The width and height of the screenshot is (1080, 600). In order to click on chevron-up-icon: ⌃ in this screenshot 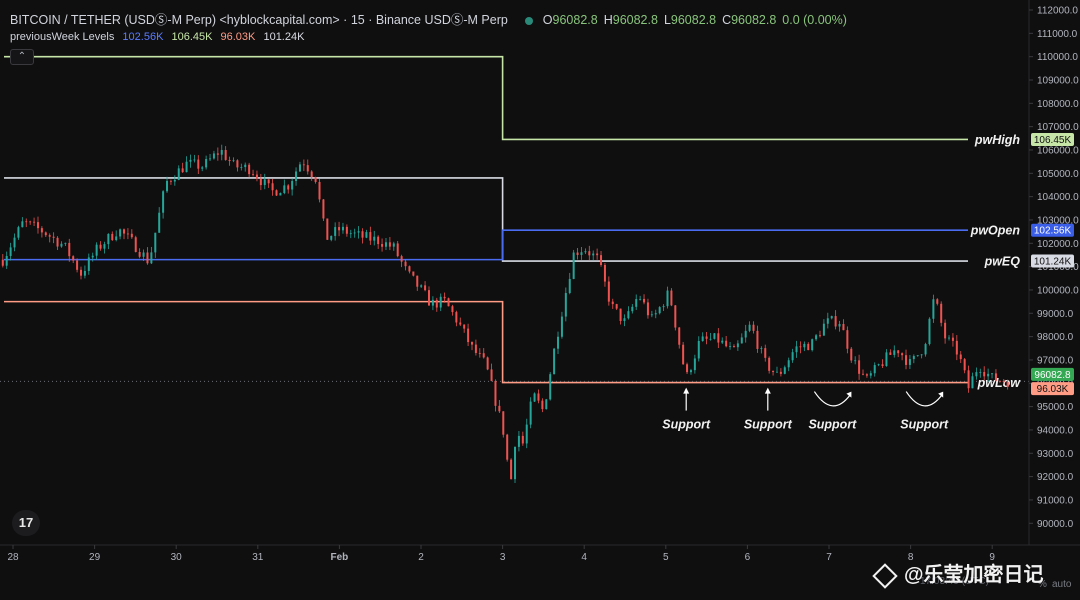, I will do `click(22, 57)`.